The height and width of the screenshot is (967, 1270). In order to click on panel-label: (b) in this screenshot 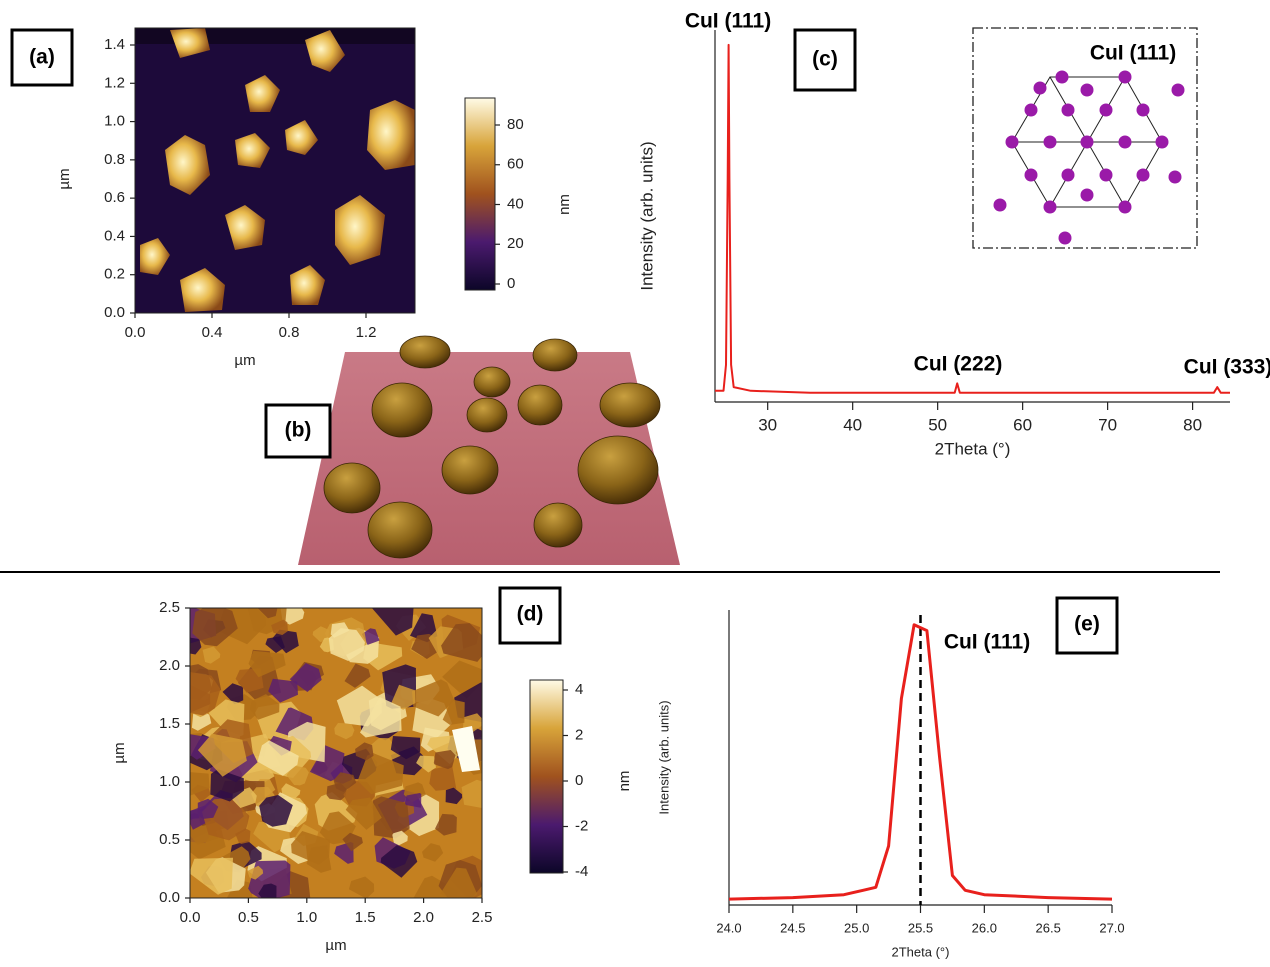, I will do `click(298, 430)`.